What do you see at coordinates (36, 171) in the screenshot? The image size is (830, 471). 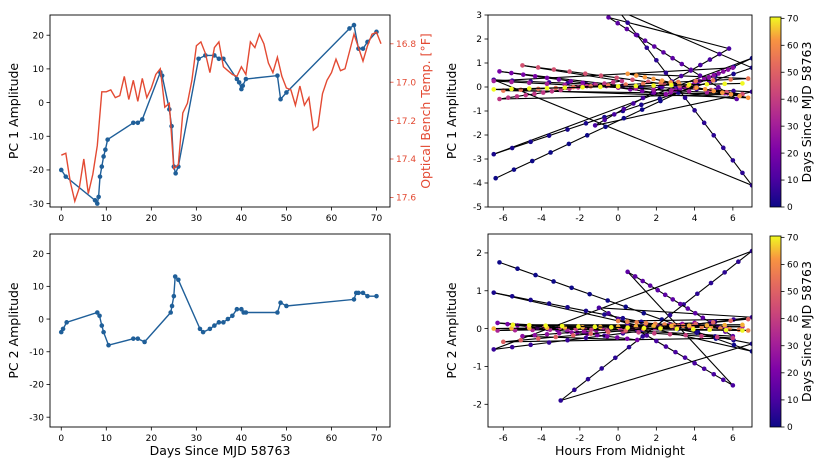 I see `y-tick-label: -20` at bounding box center [36, 171].